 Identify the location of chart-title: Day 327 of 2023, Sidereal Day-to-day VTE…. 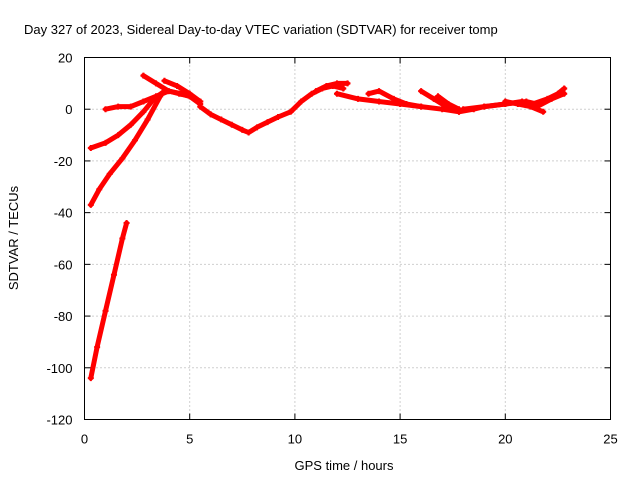
(261, 29).